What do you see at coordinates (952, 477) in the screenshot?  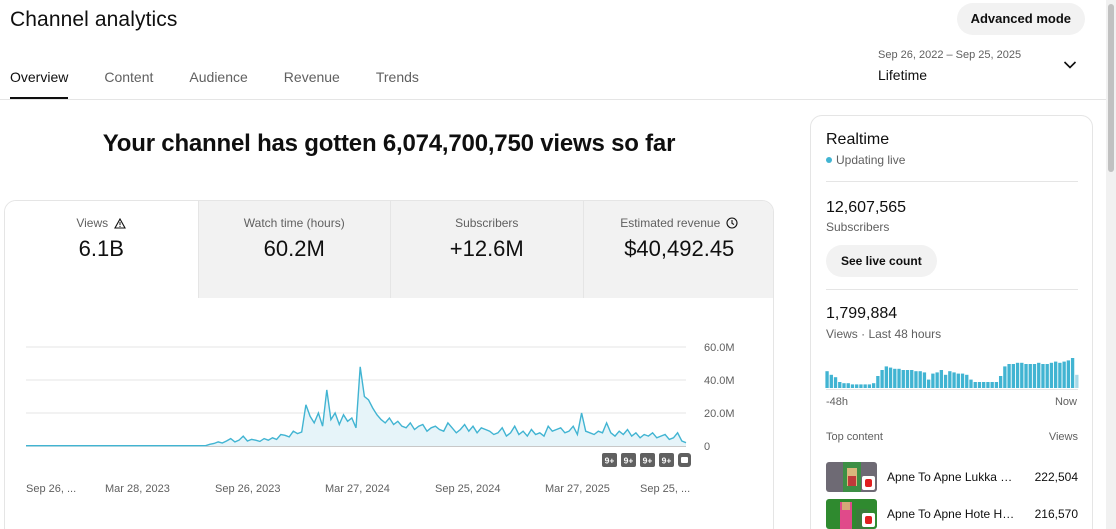 I see `list-item: Apne To Apne Lukka D... 222,504` at bounding box center [952, 477].